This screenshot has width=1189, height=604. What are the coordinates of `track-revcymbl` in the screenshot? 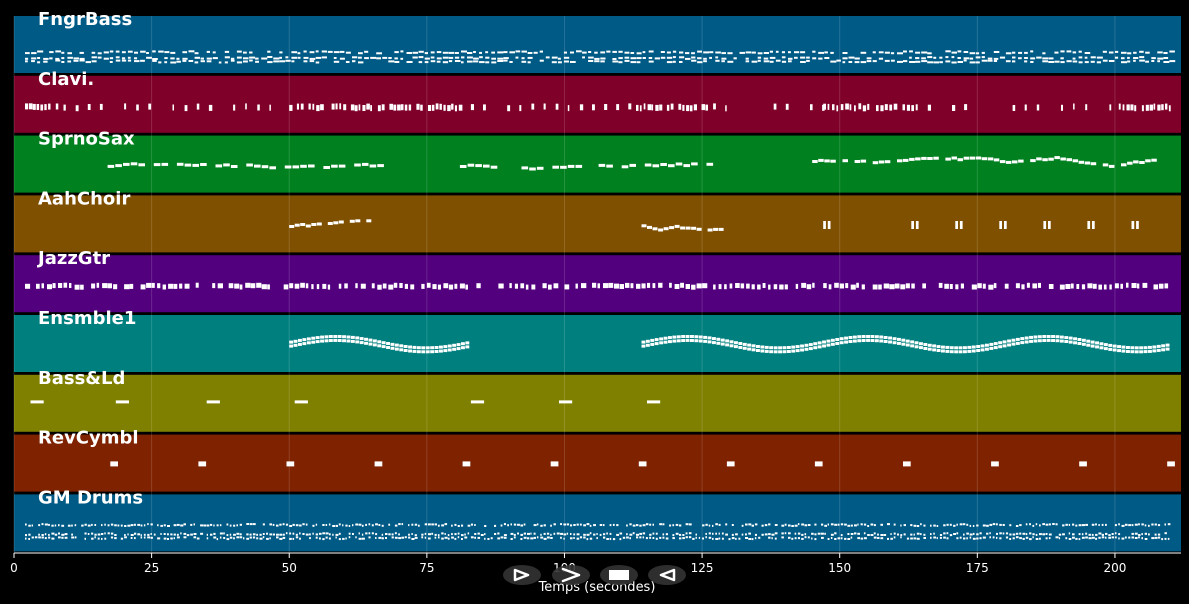 It's located at (597, 463).